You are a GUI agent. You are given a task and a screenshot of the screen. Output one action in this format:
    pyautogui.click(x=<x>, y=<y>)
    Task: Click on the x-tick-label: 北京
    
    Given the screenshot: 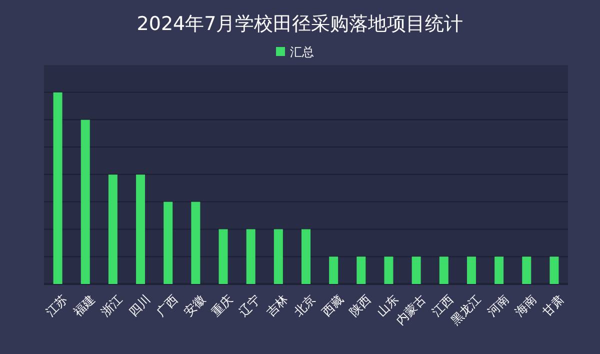 What is the action you would take?
    pyautogui.click(x=304, y=306)
    